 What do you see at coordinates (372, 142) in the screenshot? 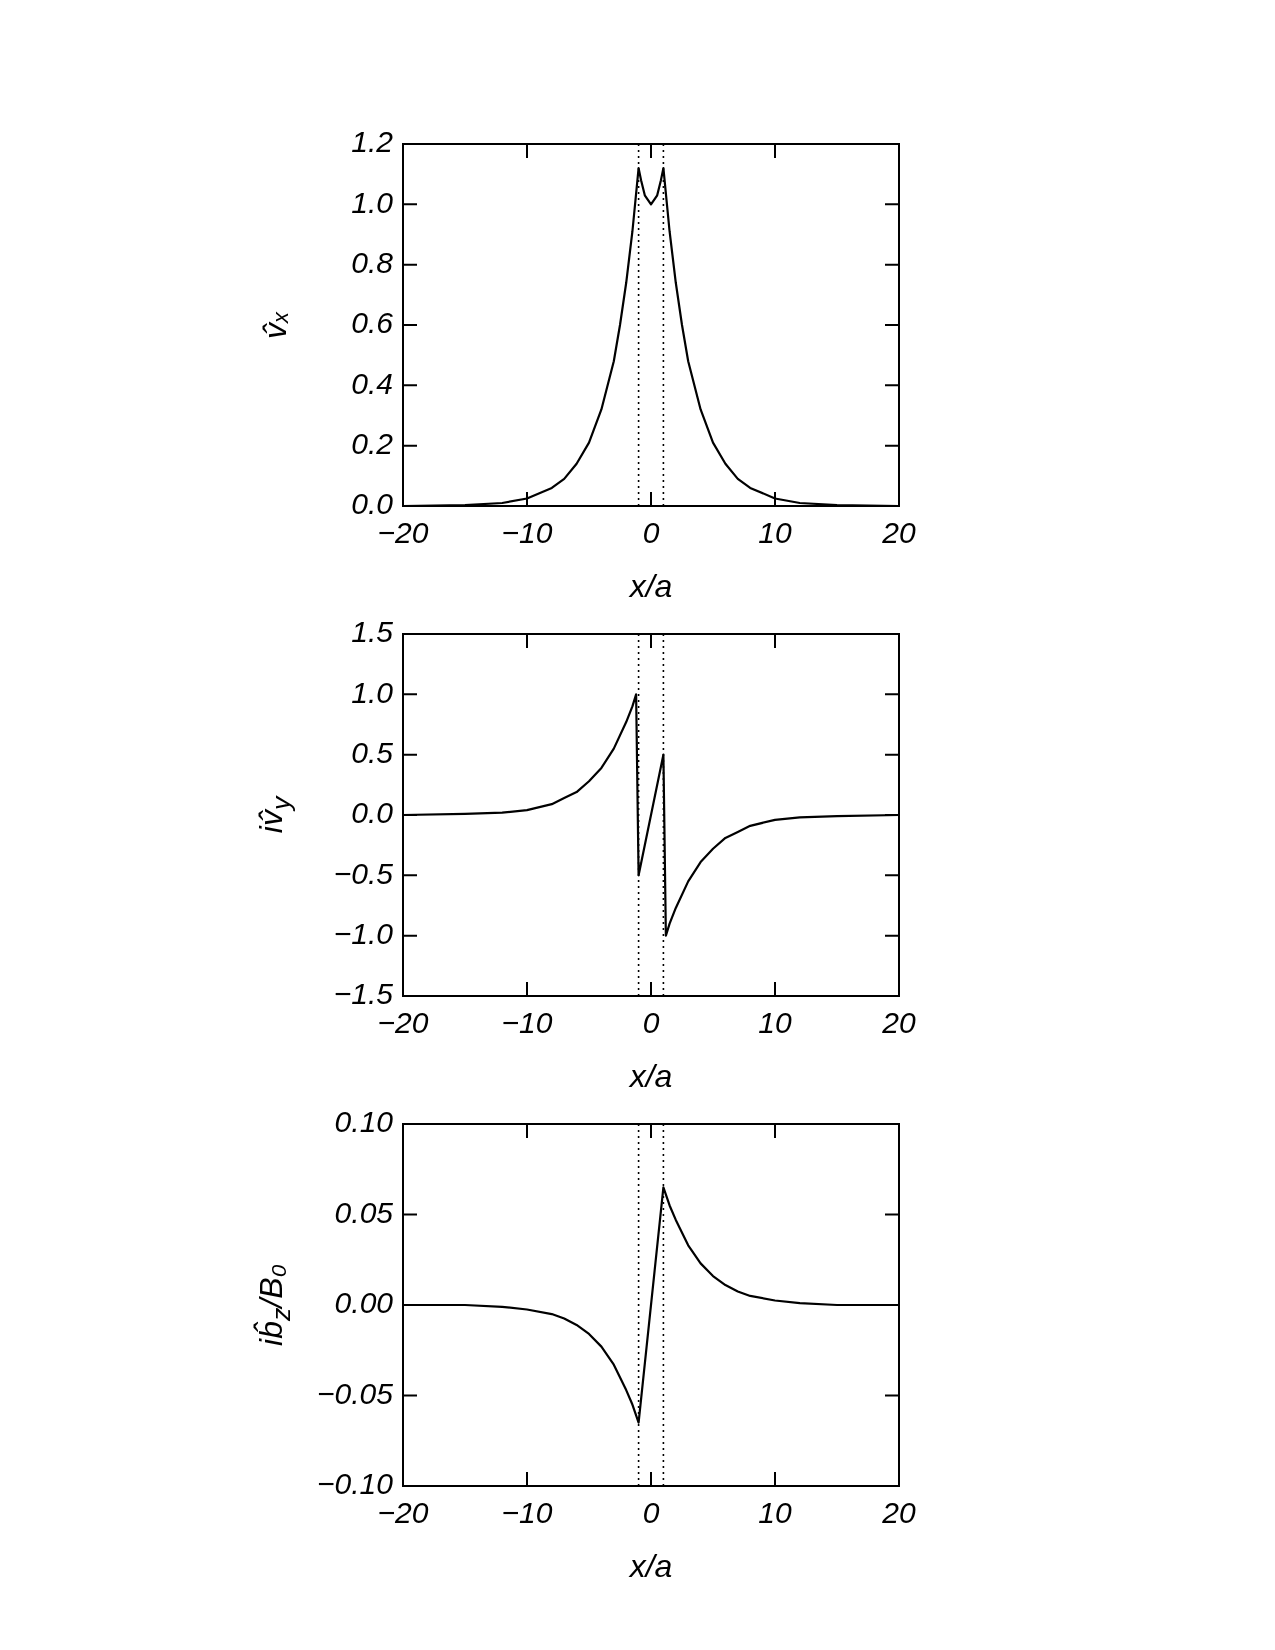
I see `y-tick-label: 1.2` at bounding box center [372, 142].